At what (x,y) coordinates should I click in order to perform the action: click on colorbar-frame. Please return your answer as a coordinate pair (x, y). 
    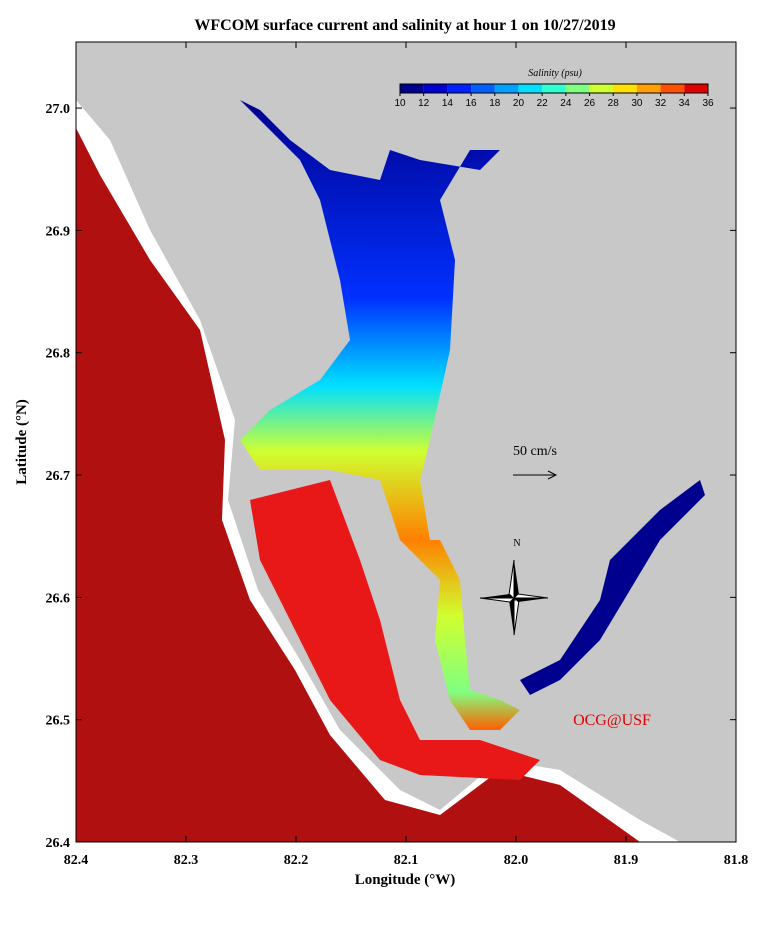
    Looking at the image, I should click on (554, 88).